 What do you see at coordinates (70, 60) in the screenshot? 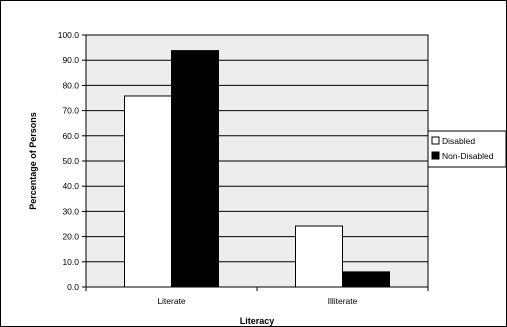
I see `y-tick-label: 90.0` at bounding box center [70, 60].